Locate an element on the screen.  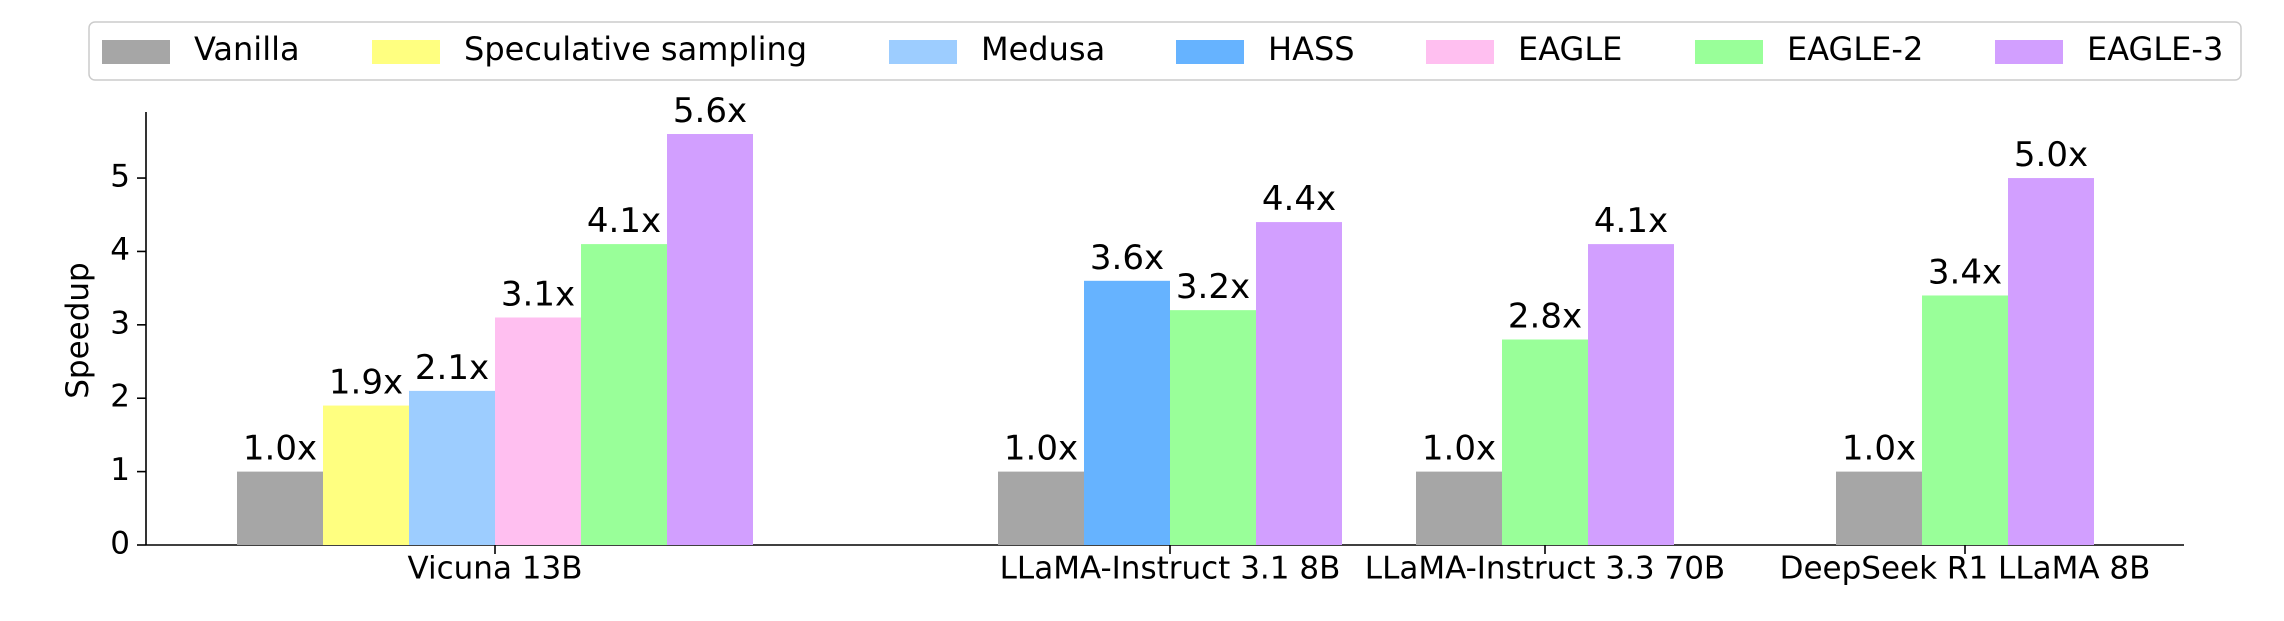
bar-deepseek-r1-llama-8b-vanilla is located at coordinates (1879, 508).